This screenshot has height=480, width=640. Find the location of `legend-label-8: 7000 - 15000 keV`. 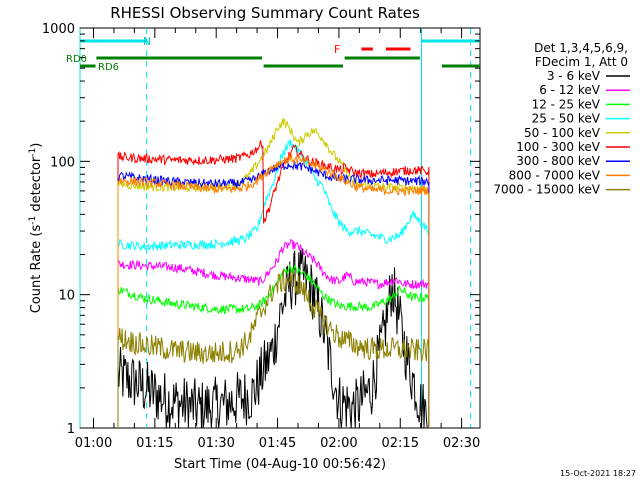

legend-label-8: 7000 - 15000 keV is located at coordinates (546, 190).